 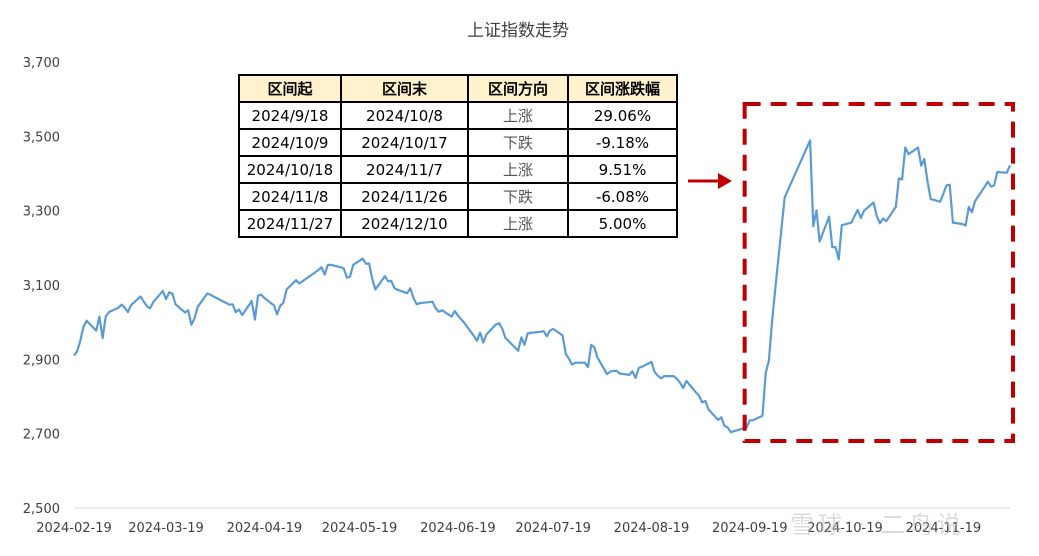 I want to click on chart-title: 上证指数走势, so click(x=518, y=31).